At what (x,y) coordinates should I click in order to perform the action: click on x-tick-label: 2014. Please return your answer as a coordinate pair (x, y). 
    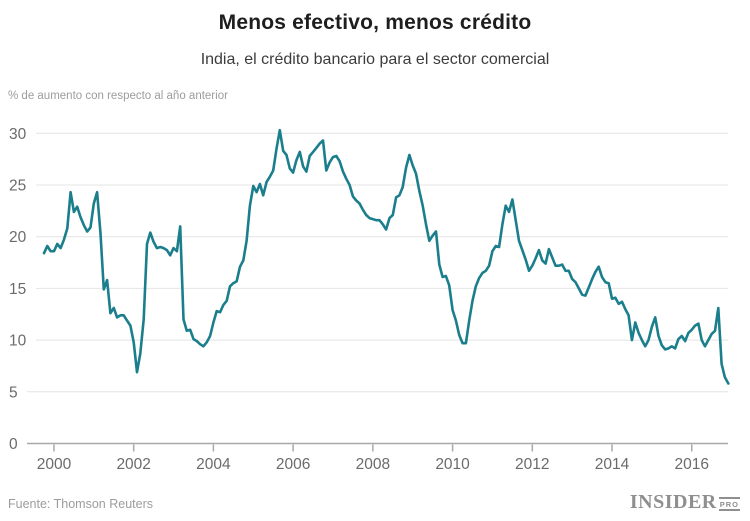
    Looking at the image, I should click on (612, 464).